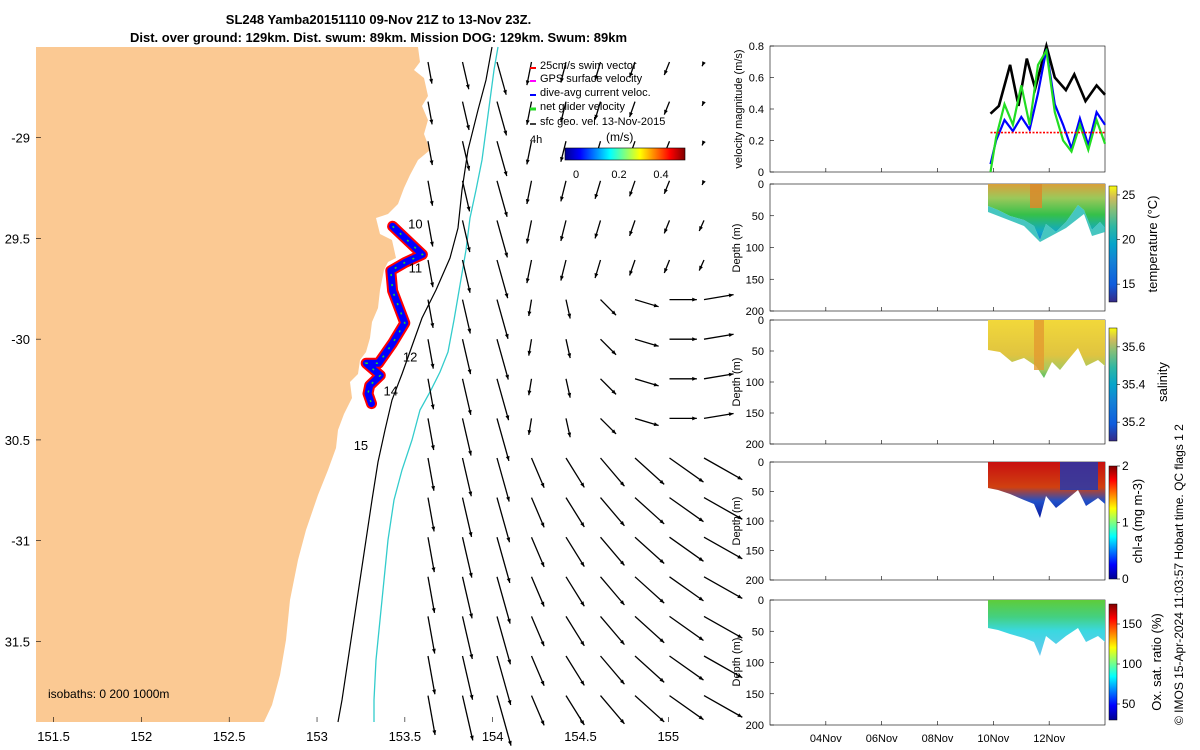 The width and height of the screenshot is (1200, 750). I want to click on scale-label: 4h, so click(536, 140).